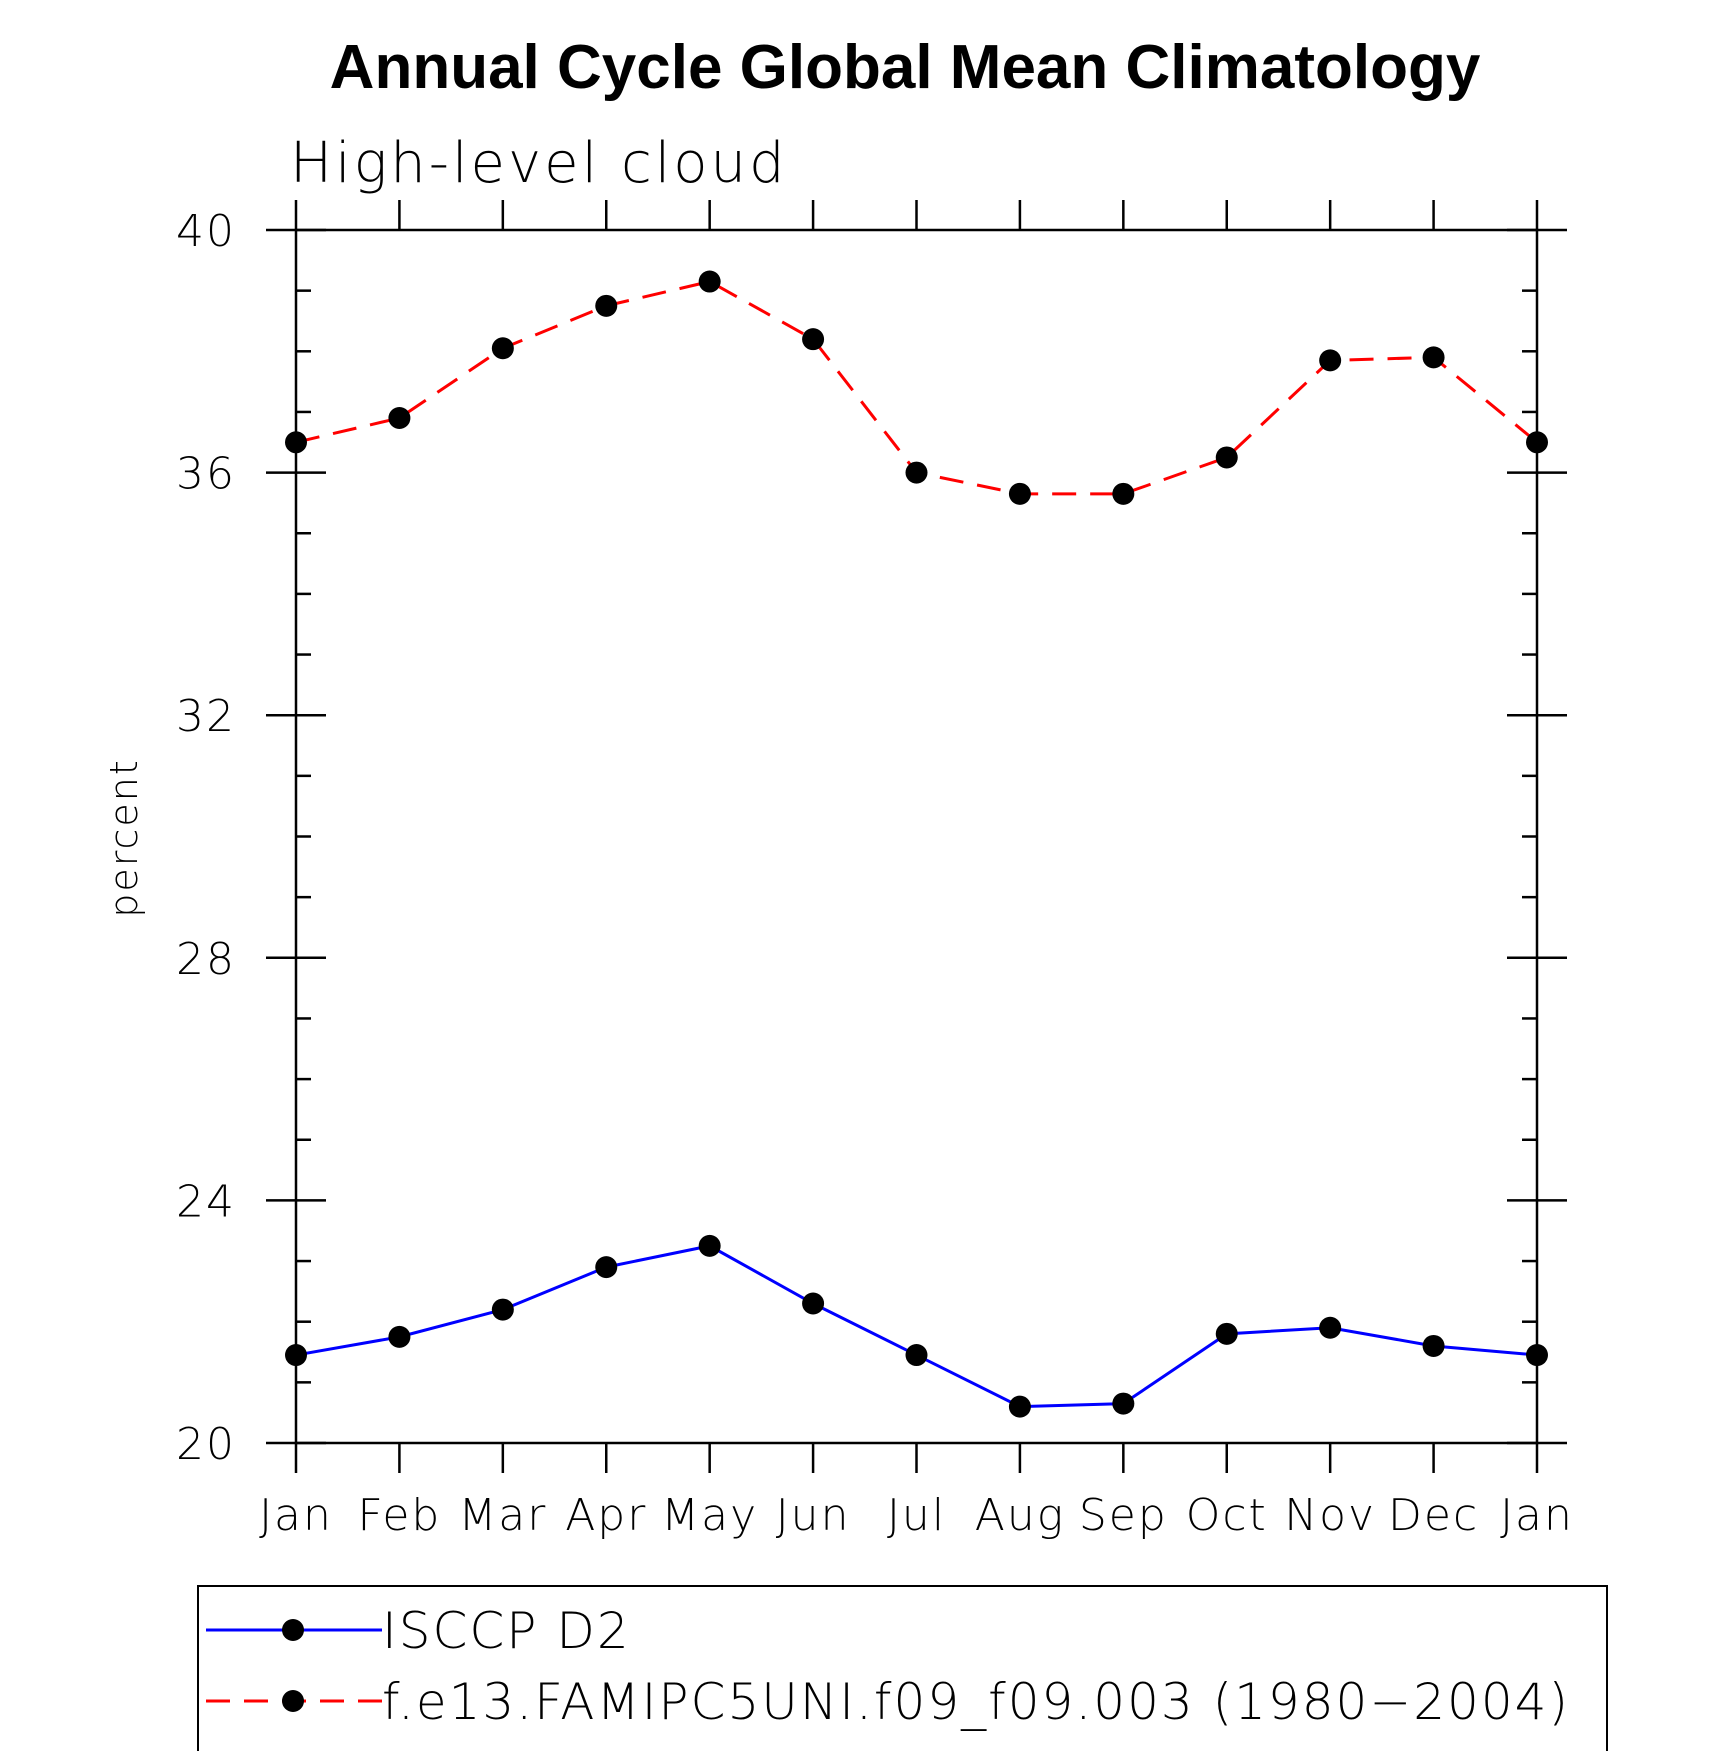 The height and width of the screenshot is (1756, 1710). Describe the element at coordinates (813, 1515) in the screenshot. I see `x-tick-label: Jun` at that location.